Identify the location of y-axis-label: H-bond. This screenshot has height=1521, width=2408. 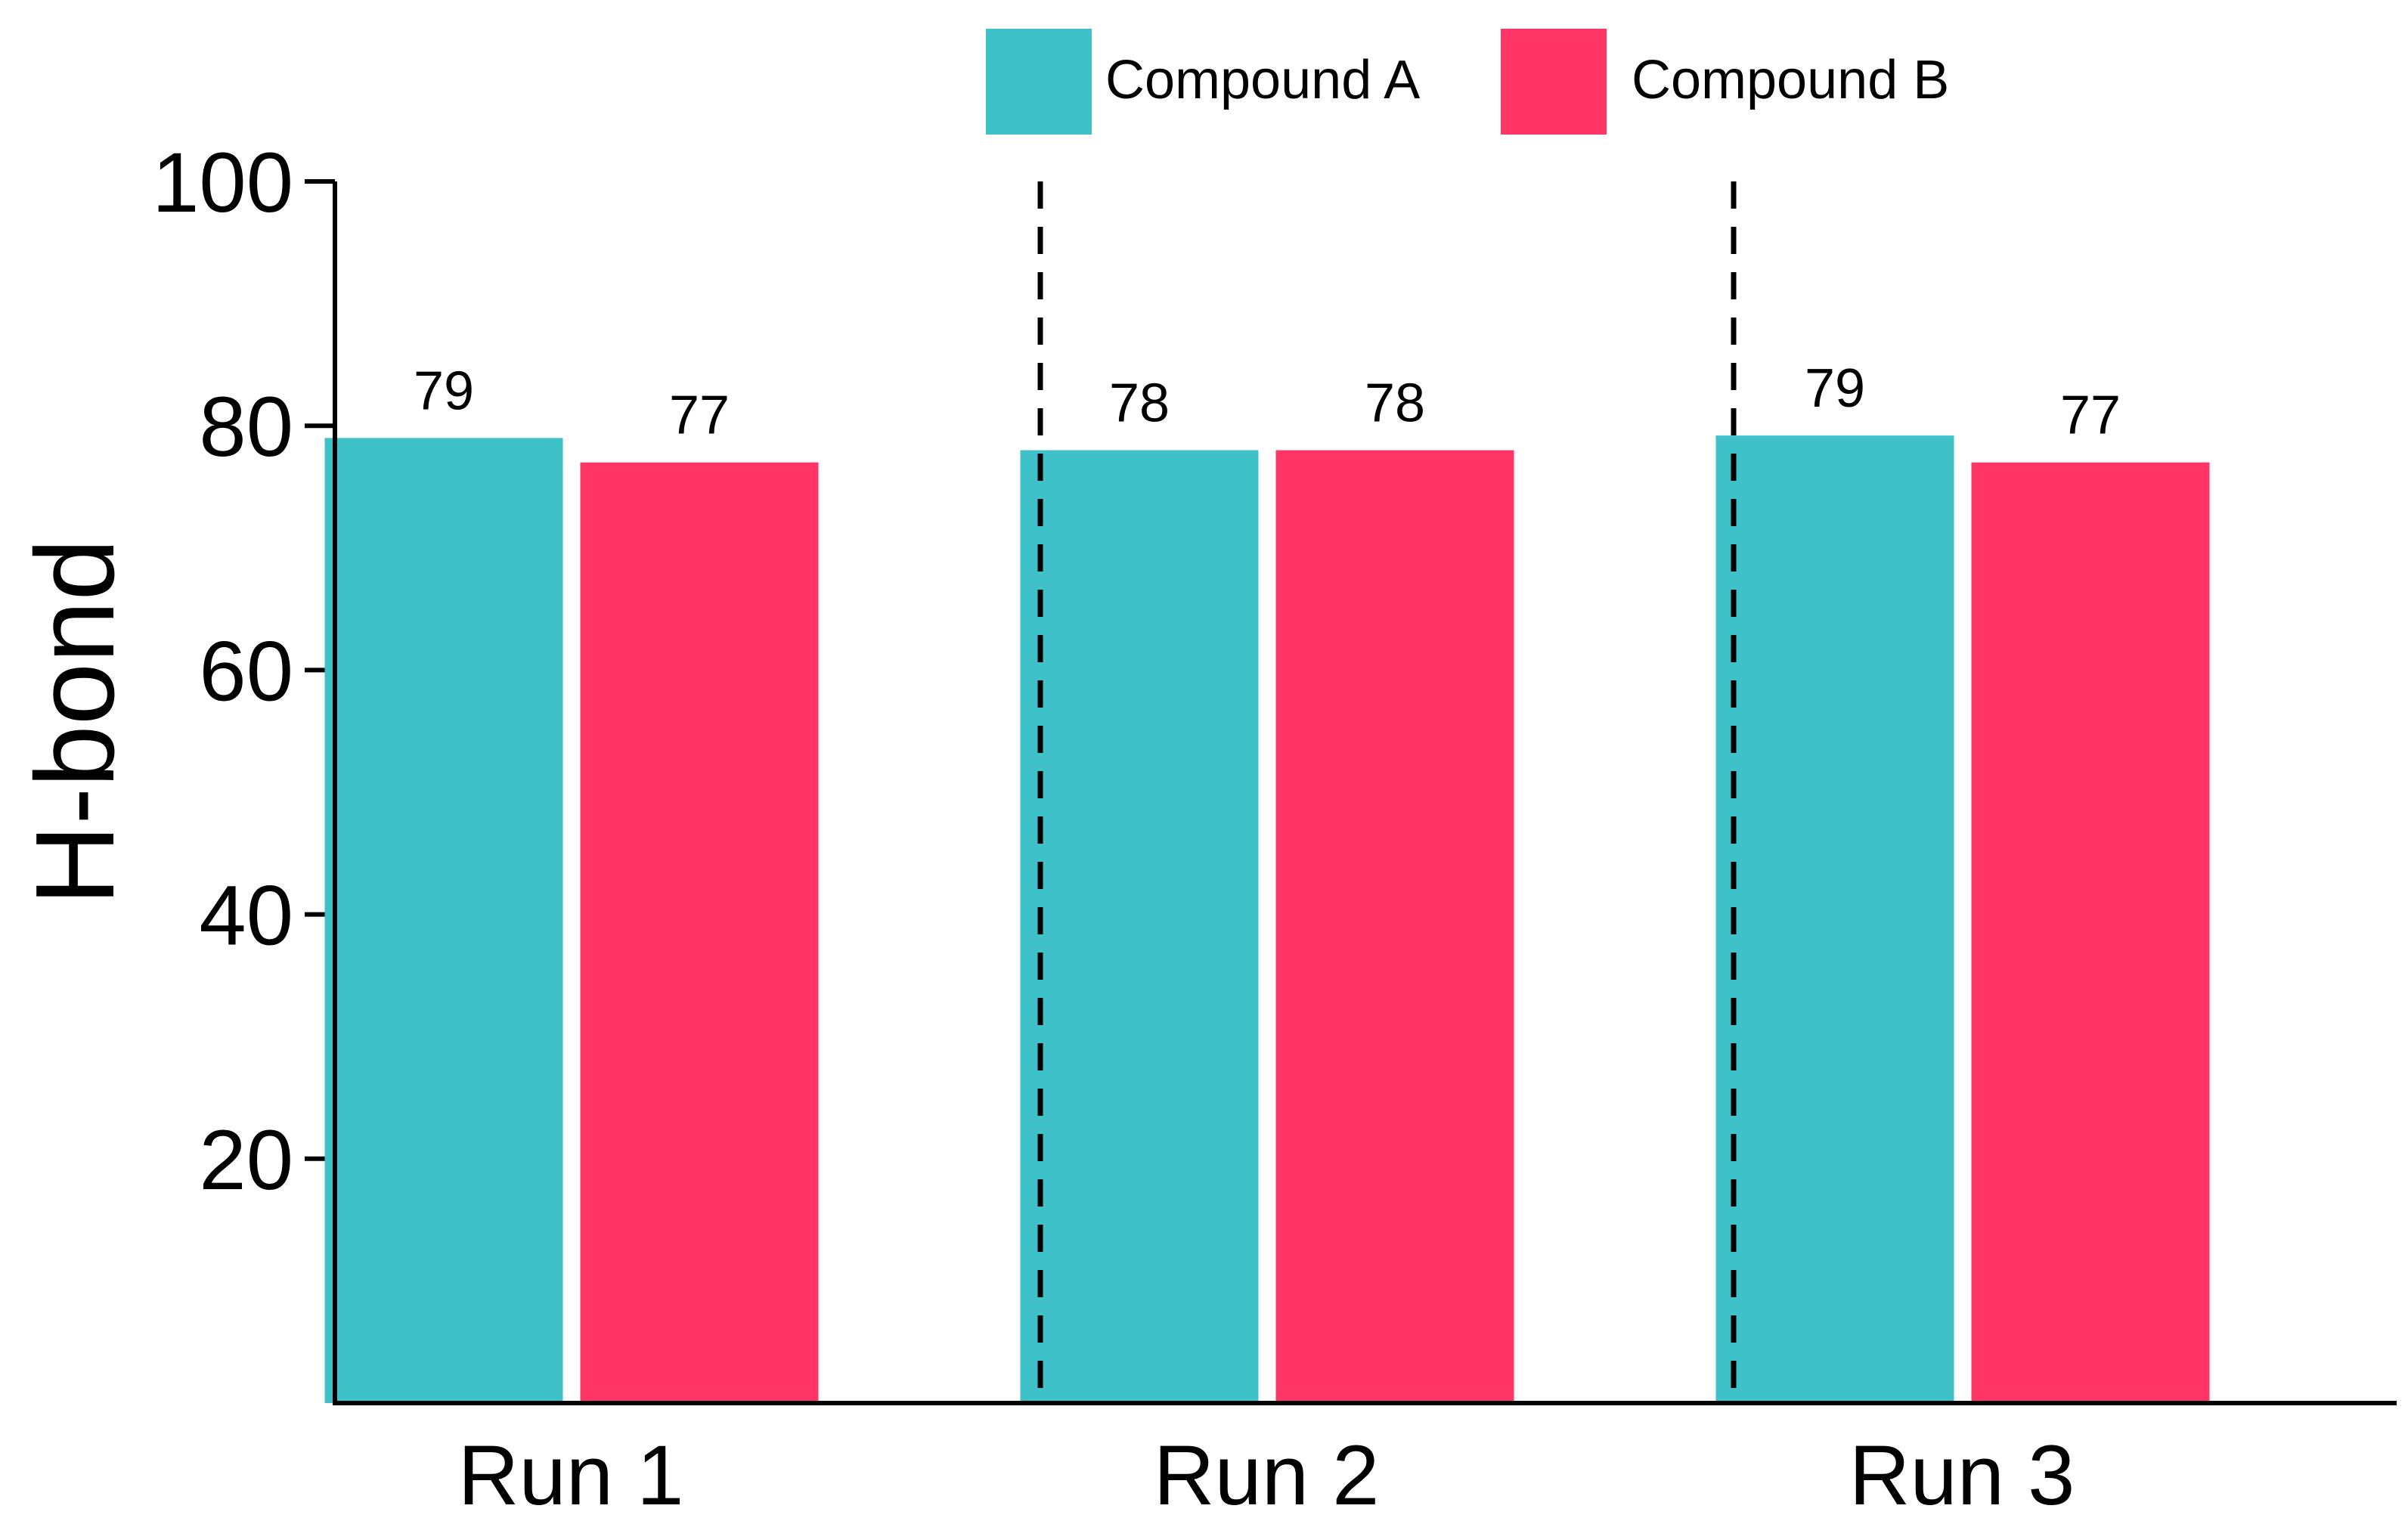
(75, 721).